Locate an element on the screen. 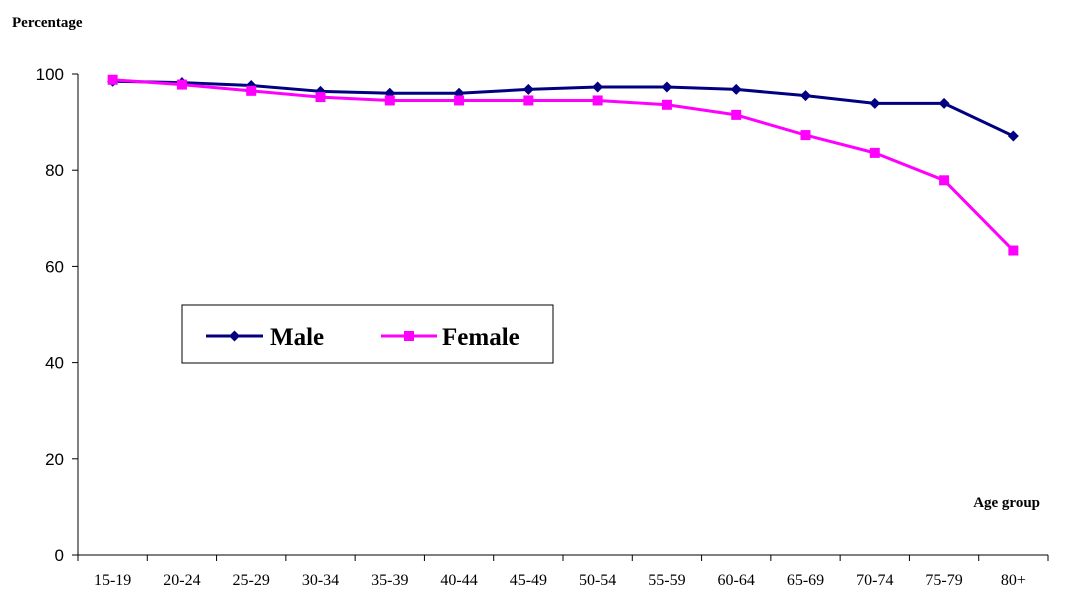  y-axis-ticks: 0 20 40 60 80 100 is located at coordinates (57, 315).